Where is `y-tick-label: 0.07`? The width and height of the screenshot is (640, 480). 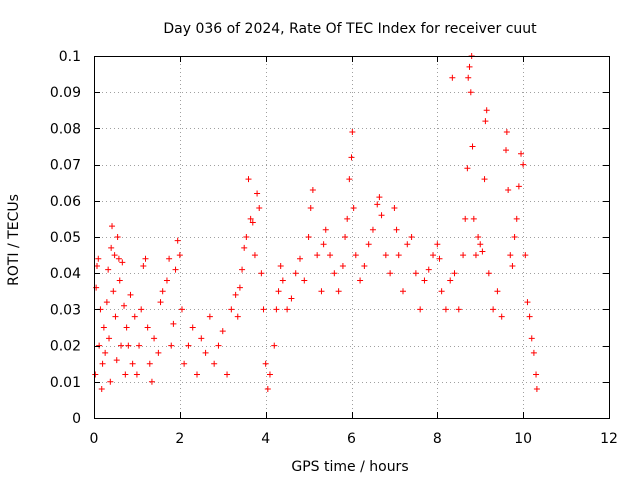 y-tick-label: 0.07 is located at coordinates (65, 166).